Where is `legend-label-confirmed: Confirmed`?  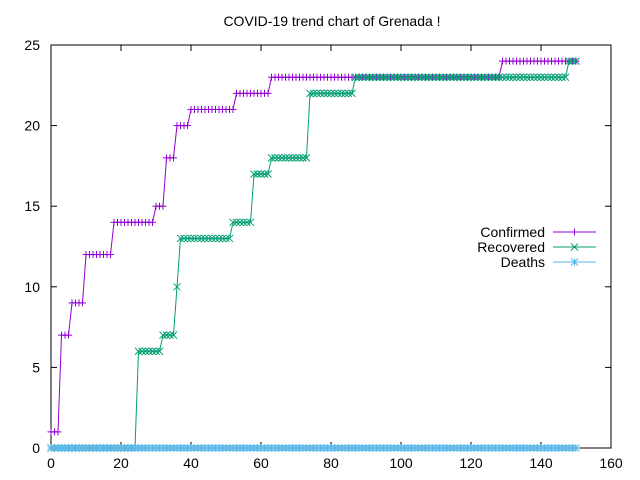
legend-label-confirmed: Confirmed is located at coordinates (512, 232).